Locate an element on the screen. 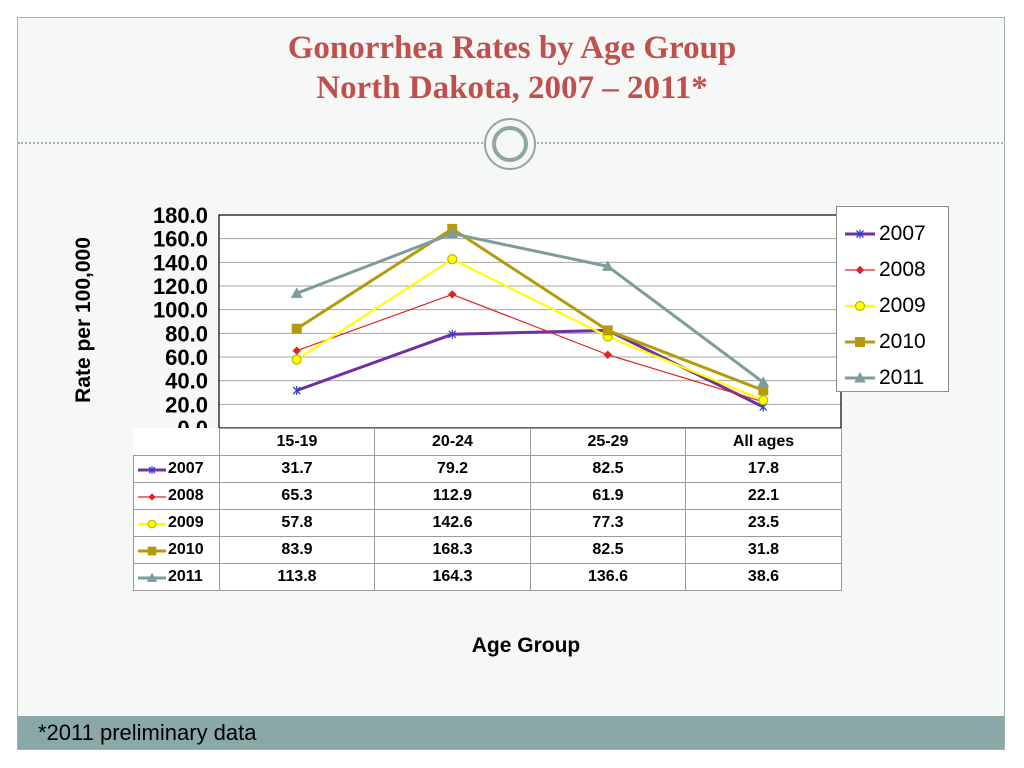 The image size is (1024, 768). series-line-2008 is located at coordinates (530, 348).